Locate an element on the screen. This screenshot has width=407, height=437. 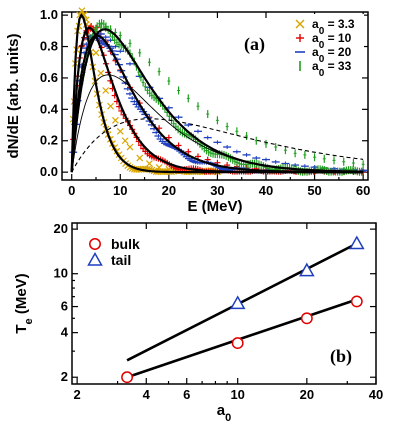
panel-a-label: (a) is located at coordinates (254, 44).